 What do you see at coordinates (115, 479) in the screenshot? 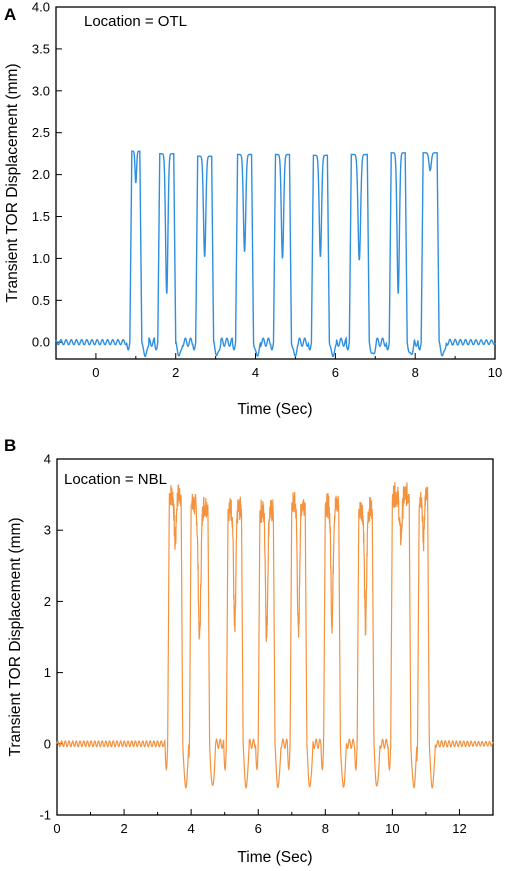
I see `panel-b-annotation: Location = NBL` at bounding box center [115, 479].